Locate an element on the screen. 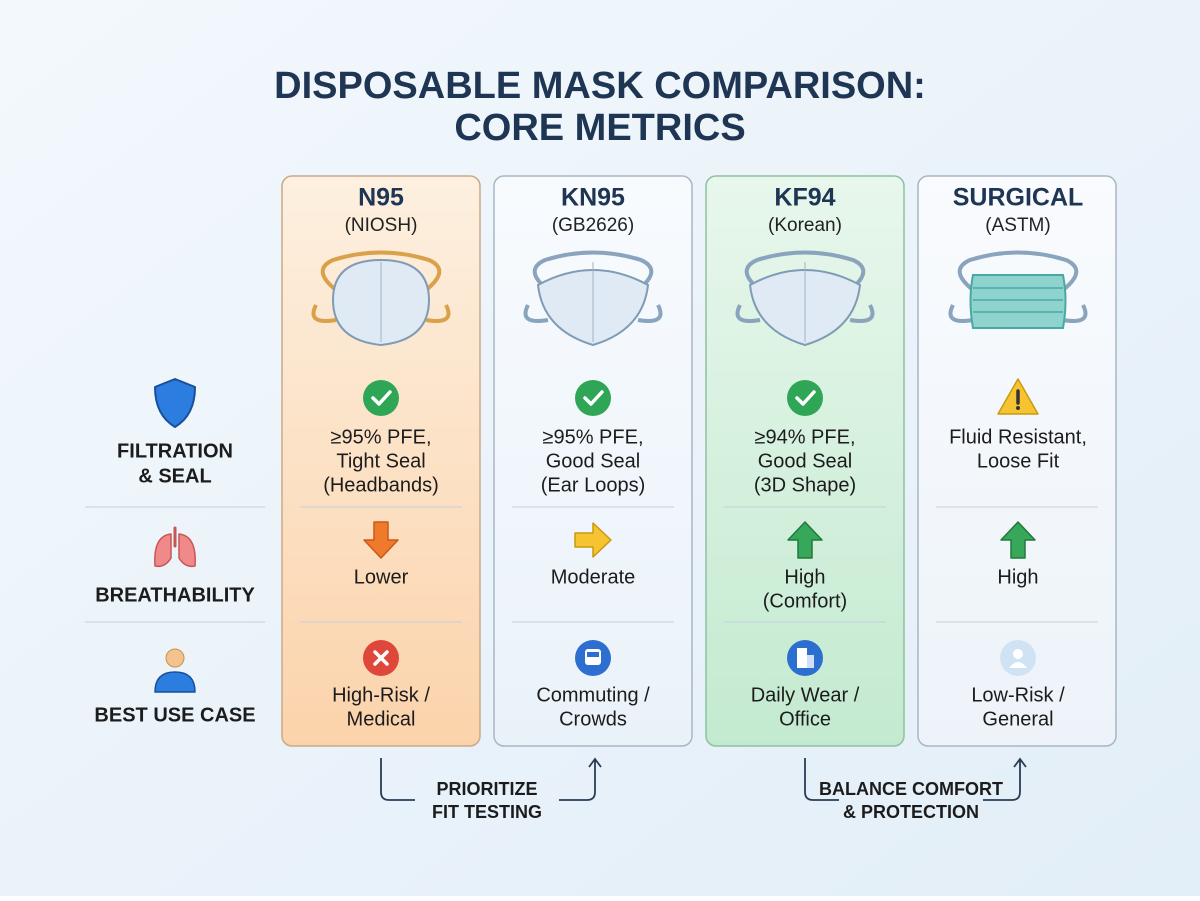 Image resolution: width=1200 pixels, height=901 pixels. column-subtitle: (ASTM) is located at coordinates (1017, 225).